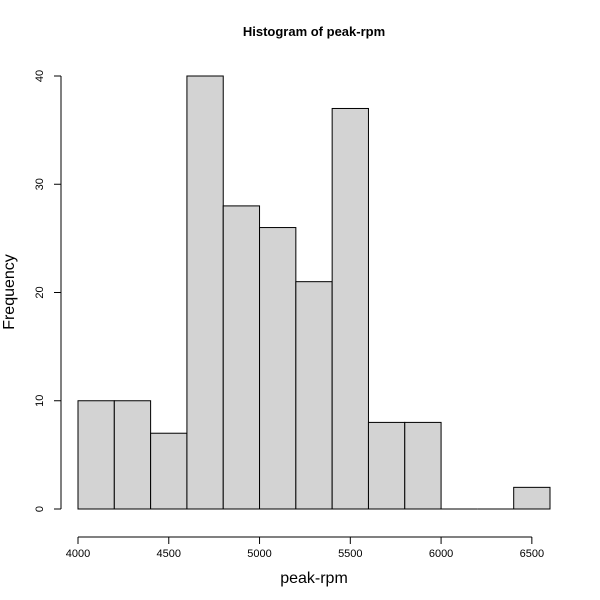 The width and height of the screenshot is (600, 600). What do you see at coordinates (40, 509) in the screenshot?
I see `y-tick-label: 0` at bounding box center [40, 509].